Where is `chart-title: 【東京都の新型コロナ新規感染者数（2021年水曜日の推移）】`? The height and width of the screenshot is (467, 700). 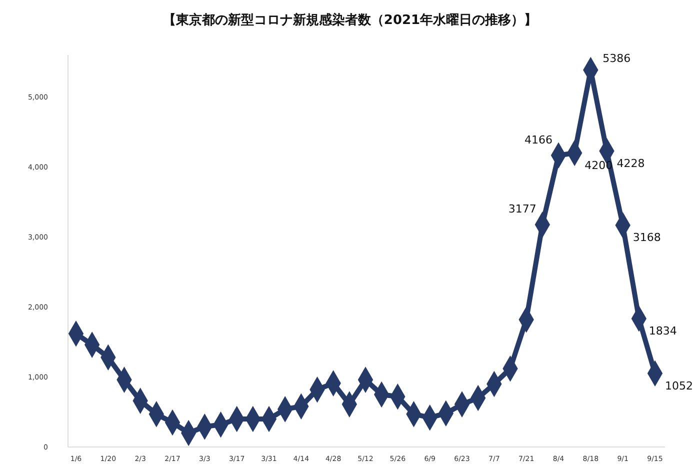
chart-title: 【東京都の新型コロナ新規感染者数（2021年水曜日の推移）】 is located at coordinates (350, 20).